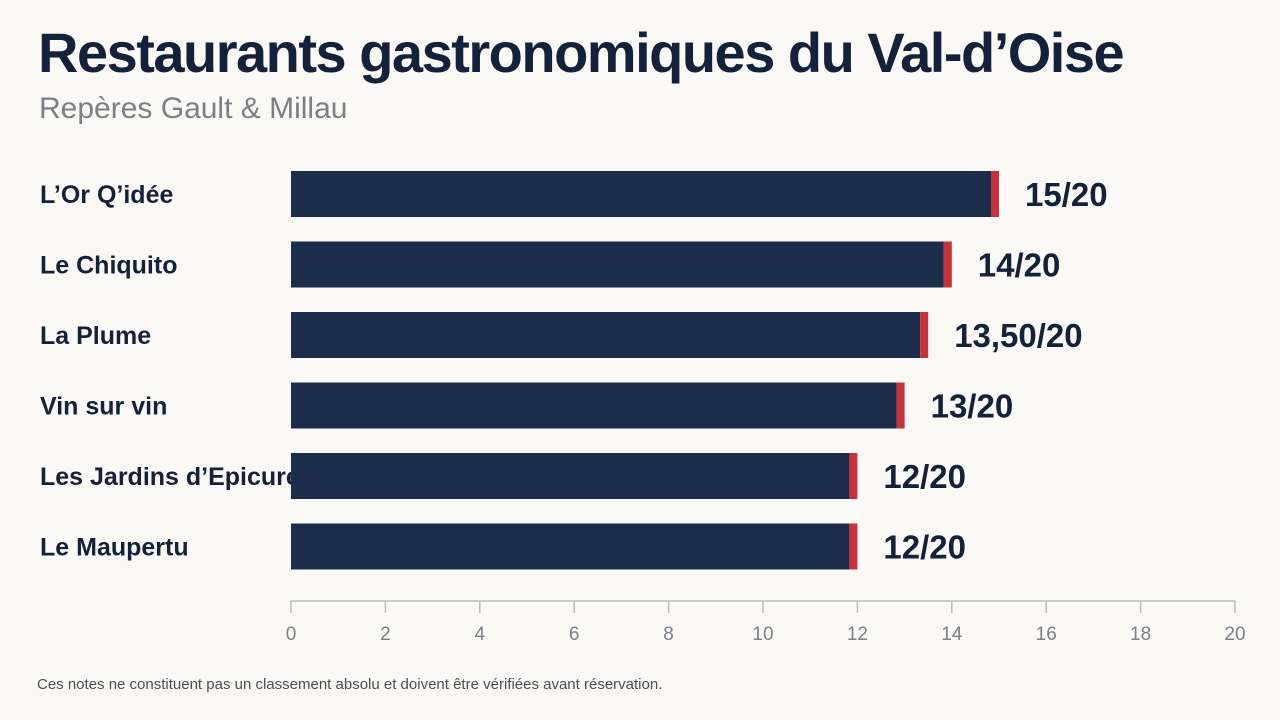  I want to click on x-tick-label: 12, so click(857, 634).